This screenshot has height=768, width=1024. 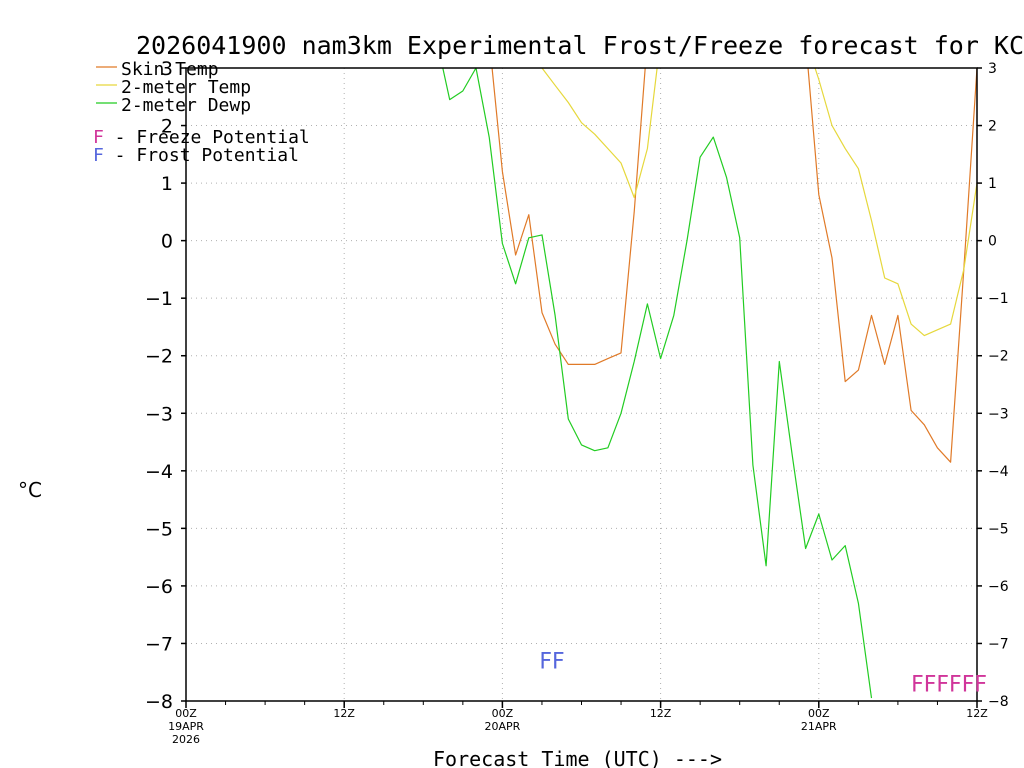 What do you see at coordinates (998, 472) in the screenshot?
I see `y-tick-label-right: −4` at bounding box center [998, 472].